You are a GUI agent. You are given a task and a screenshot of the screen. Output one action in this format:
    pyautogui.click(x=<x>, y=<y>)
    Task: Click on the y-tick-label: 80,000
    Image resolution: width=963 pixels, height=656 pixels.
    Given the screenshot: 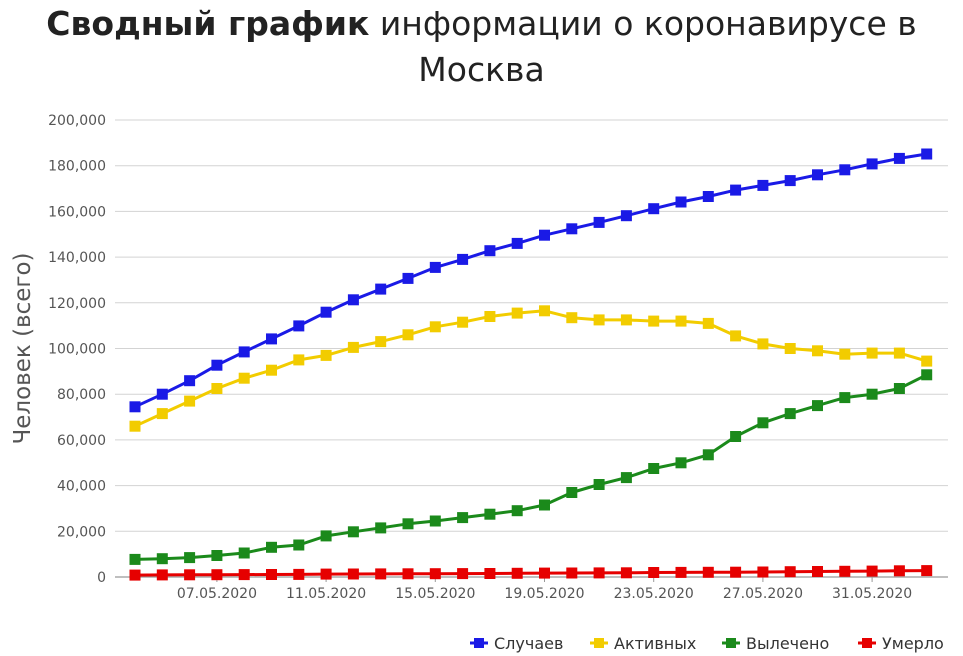 What is the action you would take?
    pyautogui.click(x=81, y=395)
    